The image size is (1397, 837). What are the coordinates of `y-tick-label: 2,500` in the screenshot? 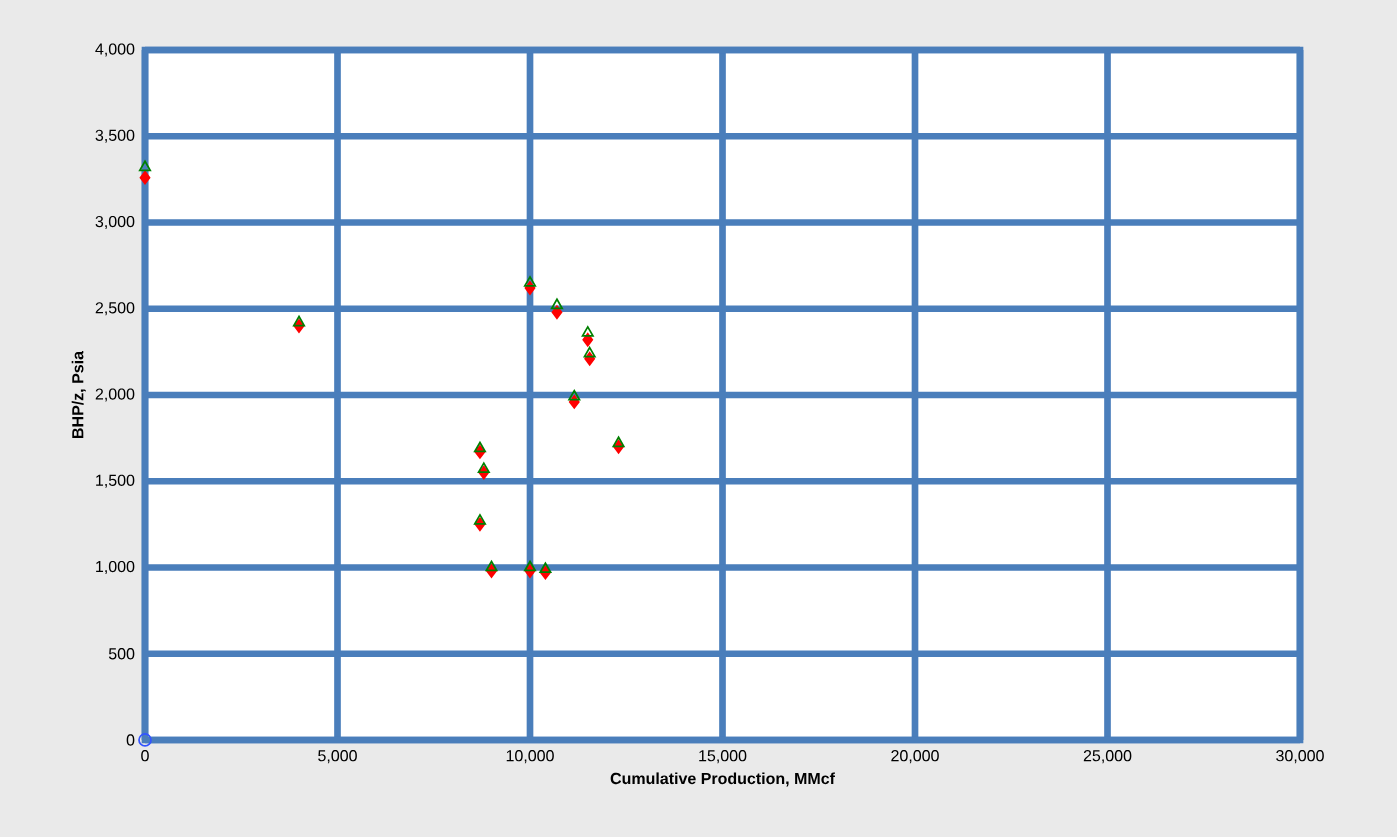 It's located at (115, 309).